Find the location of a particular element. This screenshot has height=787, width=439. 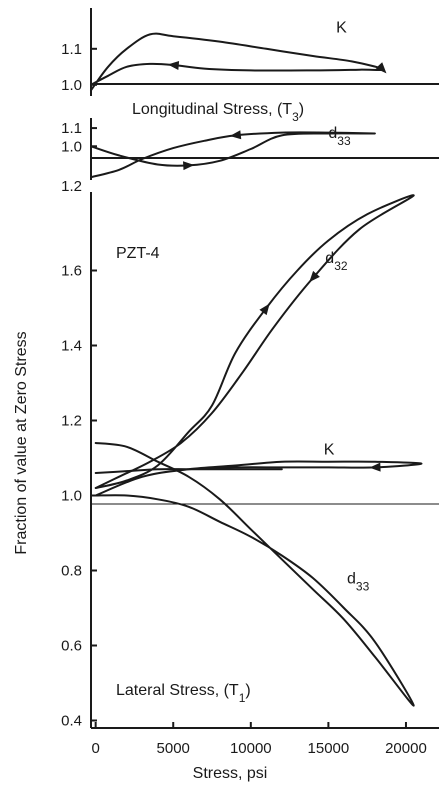

pzt4-title: PZT-4 is located at coordinates (138, 253).